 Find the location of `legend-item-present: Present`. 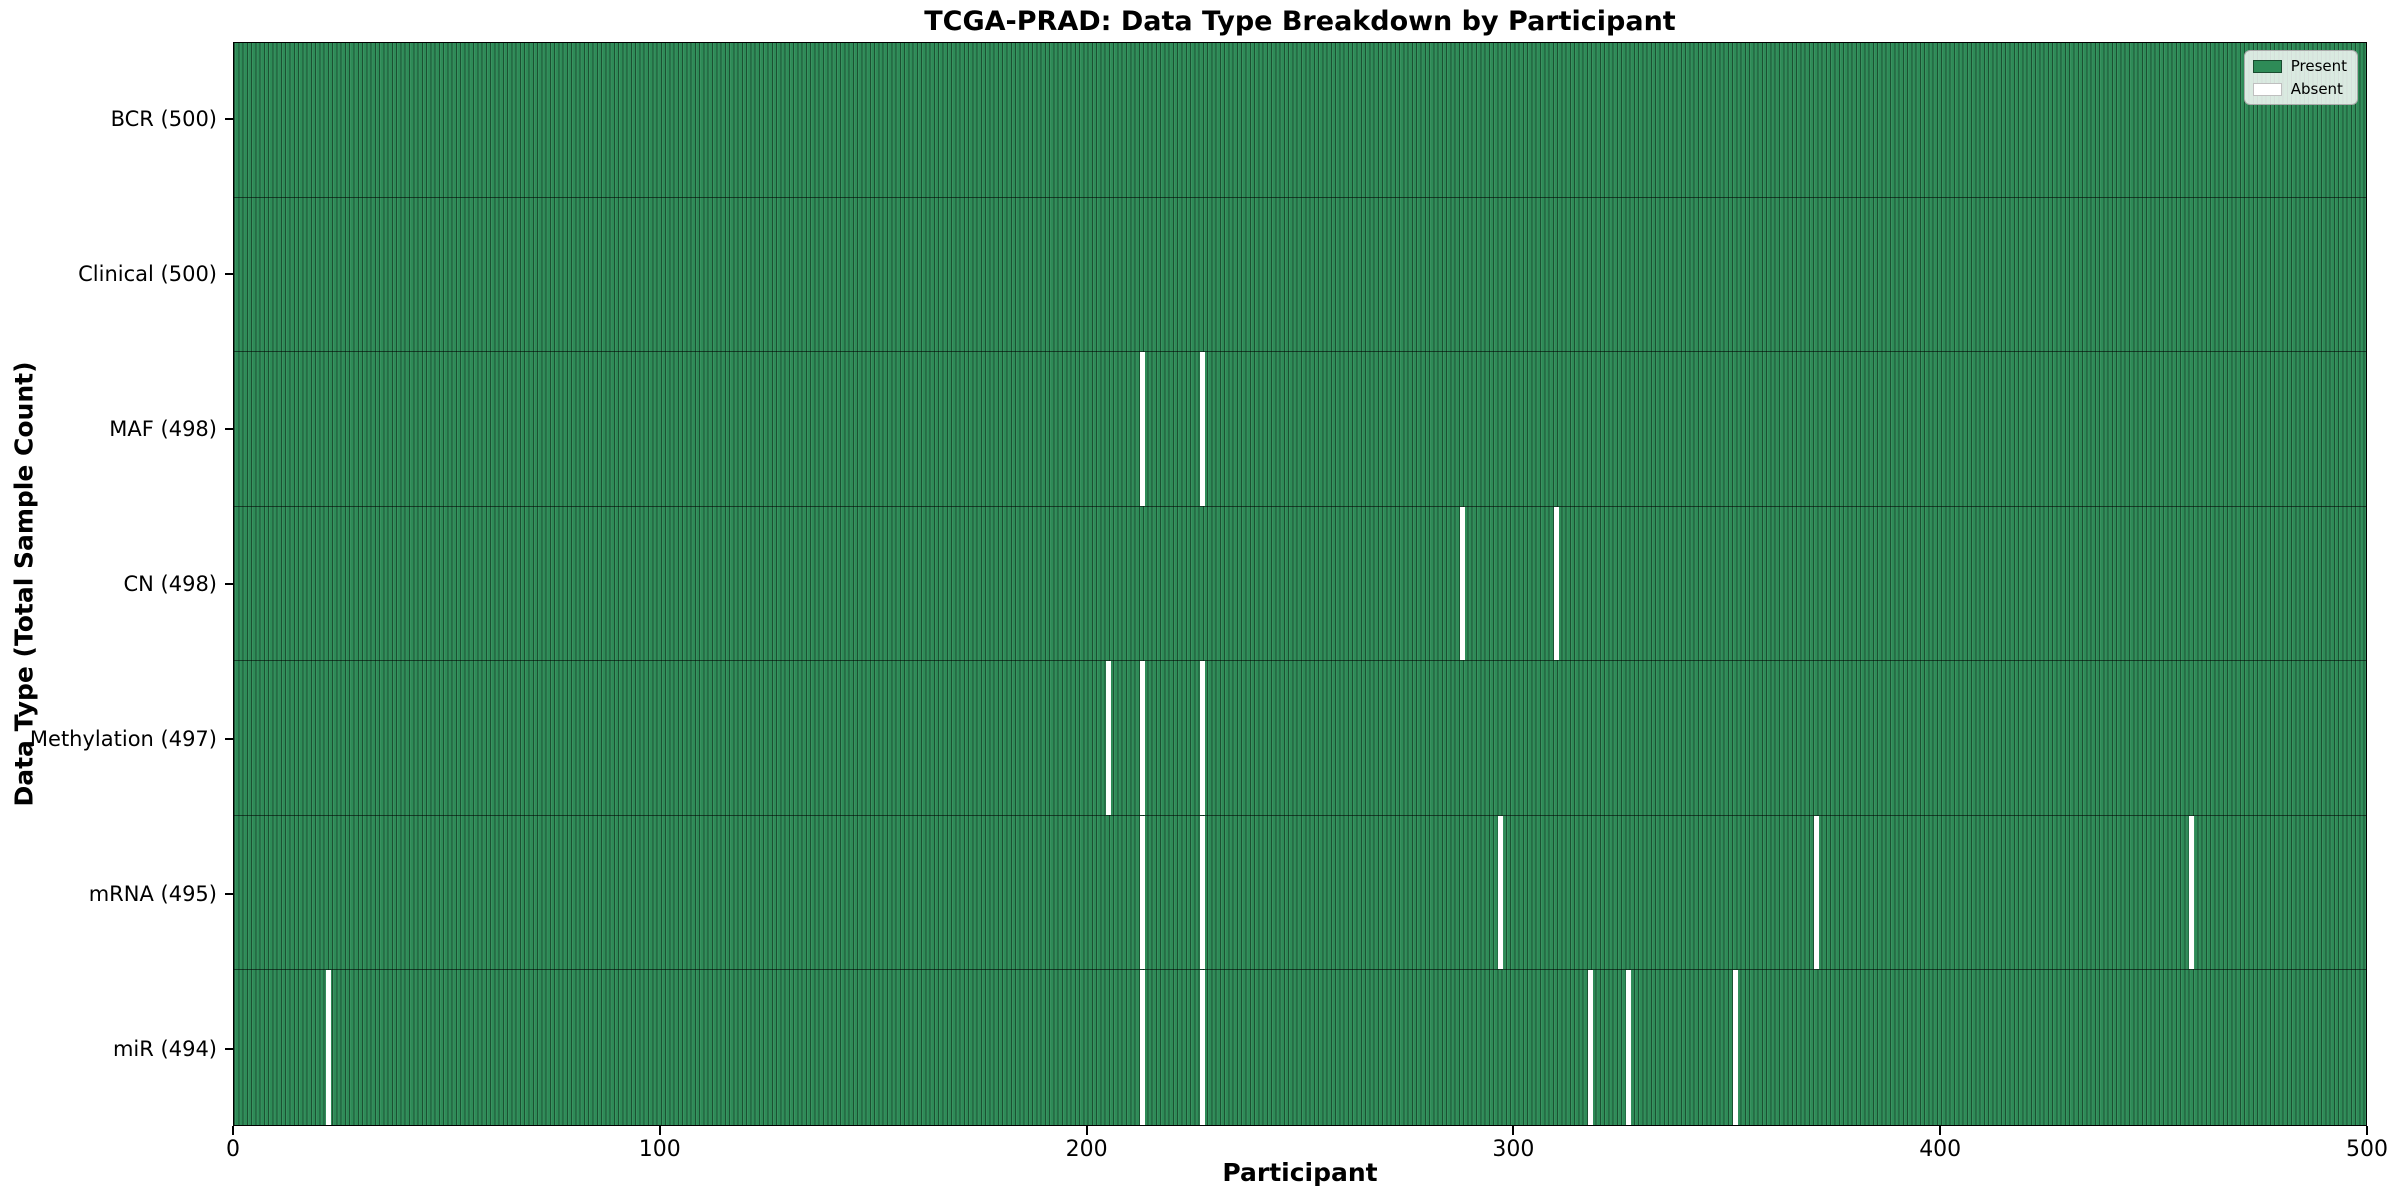

legend-item-present: Present is located at coordinates (2299, 66).